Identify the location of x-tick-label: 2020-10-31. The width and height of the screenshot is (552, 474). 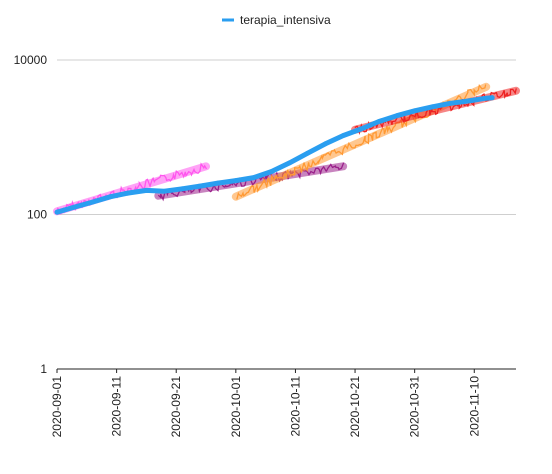
(415, 407).